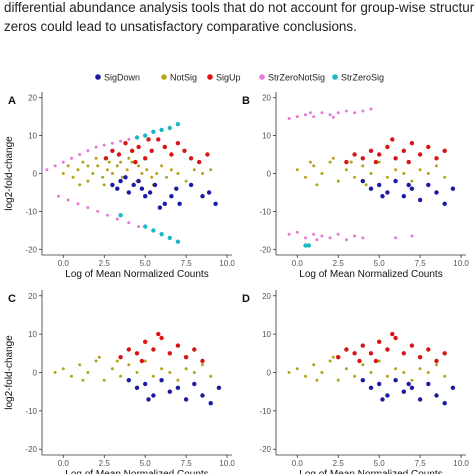  I want to click on y-tick-label: -10, so click(31, 211).